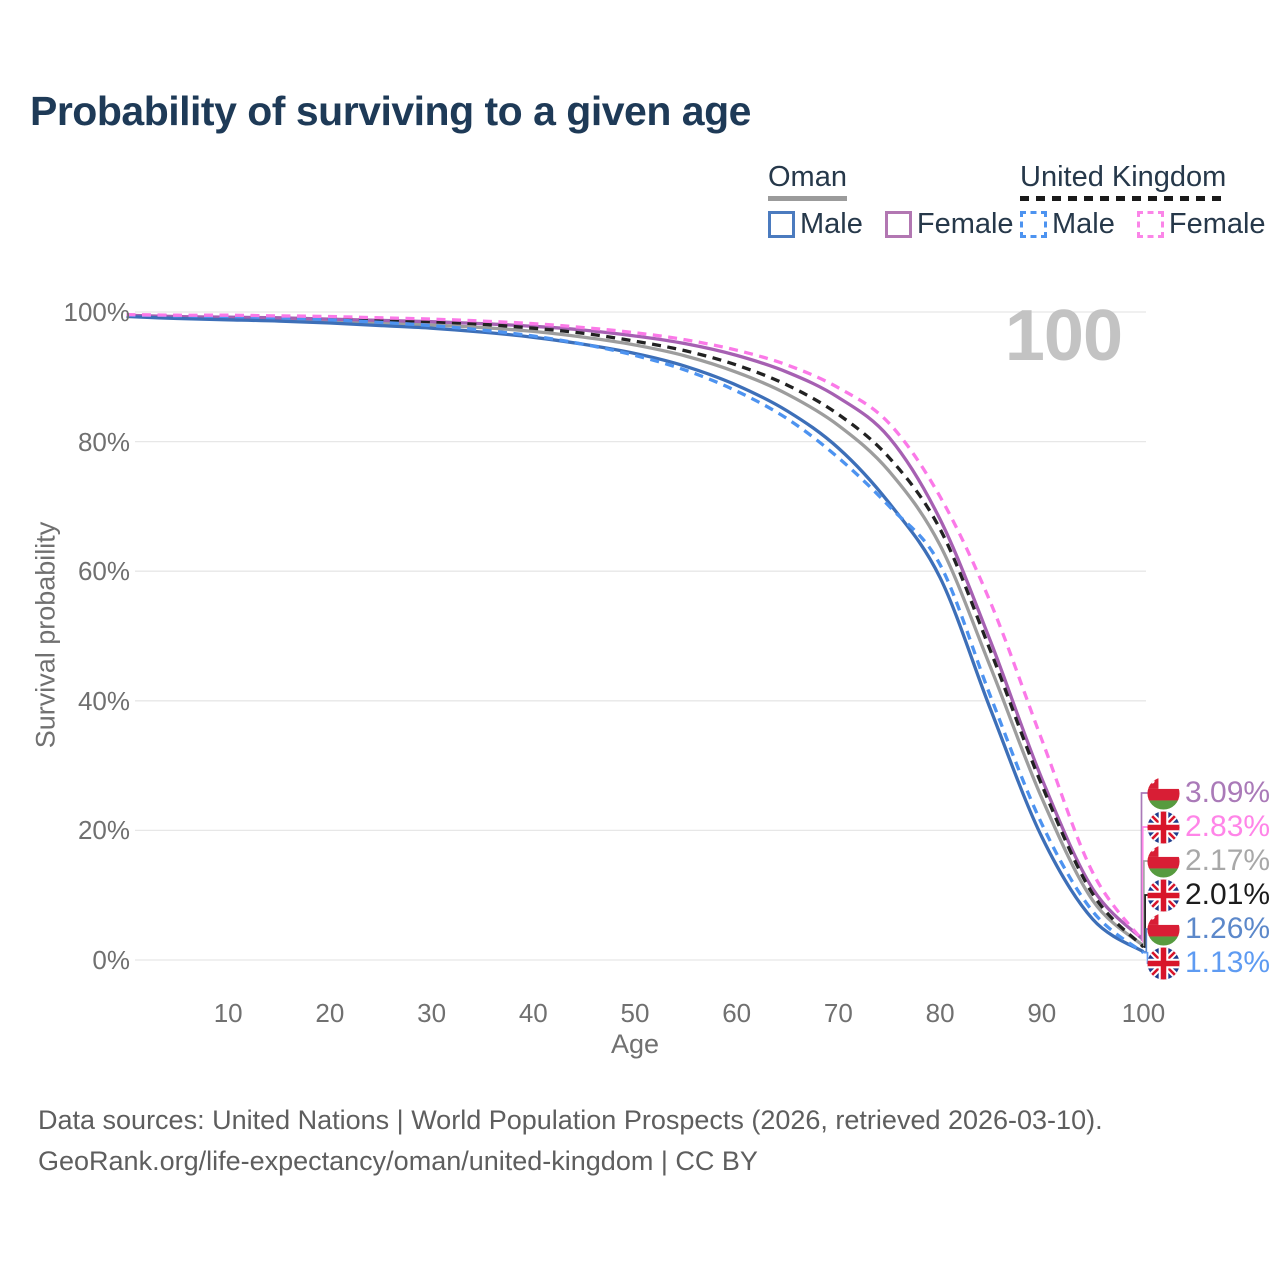 This screenshot has width=1280, height=1280. What do you see at coordinates (781, 225) in the screenshot?
I see `legend-swatch-oman-male` at bounding box center [781, 225].